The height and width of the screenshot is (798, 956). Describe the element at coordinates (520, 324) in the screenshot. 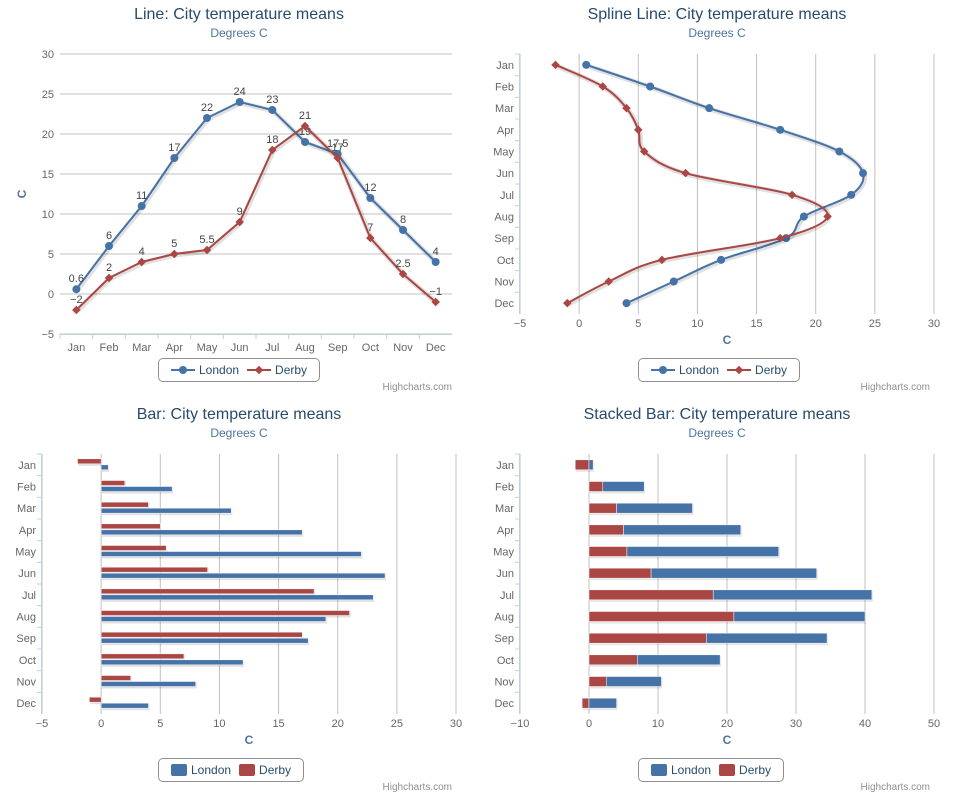

I see `y-tick-label: −5` at that location.